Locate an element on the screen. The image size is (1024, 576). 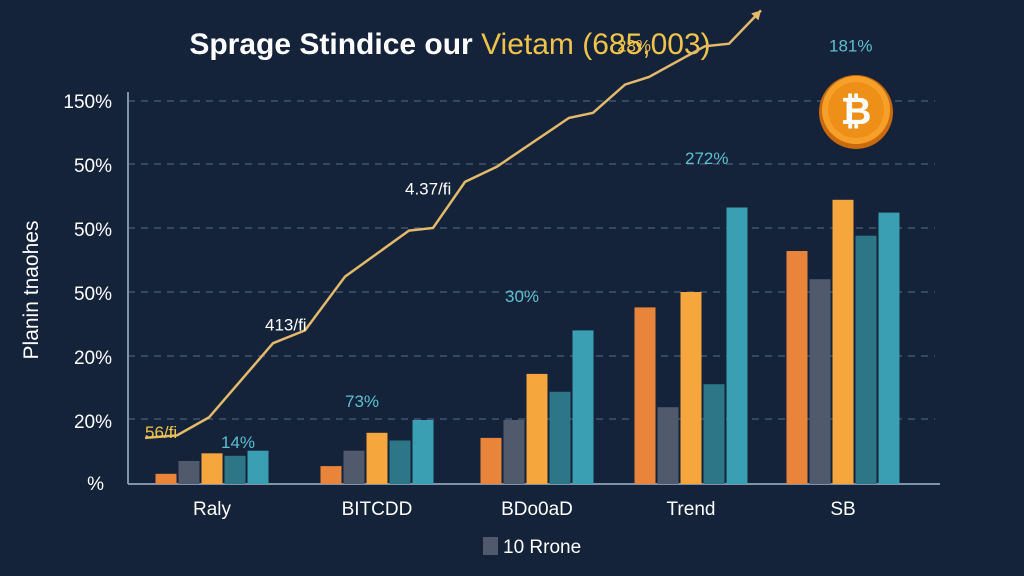
y-tick-label: 150% is located at coordinates (87, 102).